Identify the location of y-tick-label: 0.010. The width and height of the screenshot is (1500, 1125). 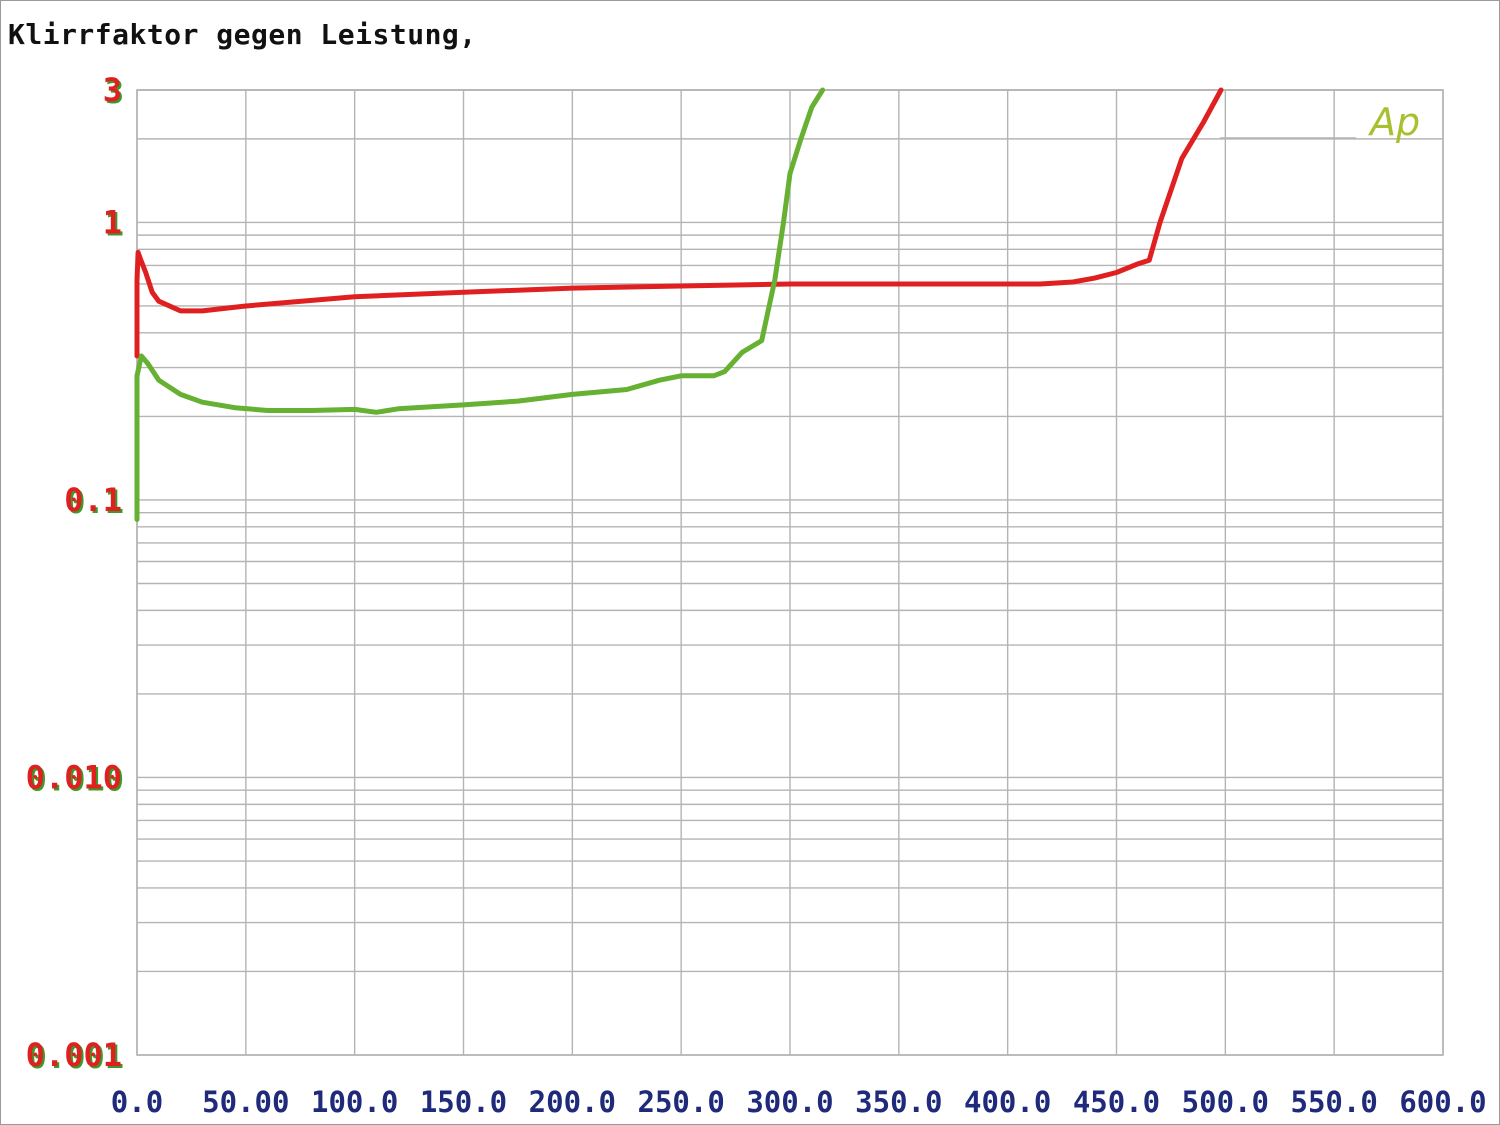
(74, 777).